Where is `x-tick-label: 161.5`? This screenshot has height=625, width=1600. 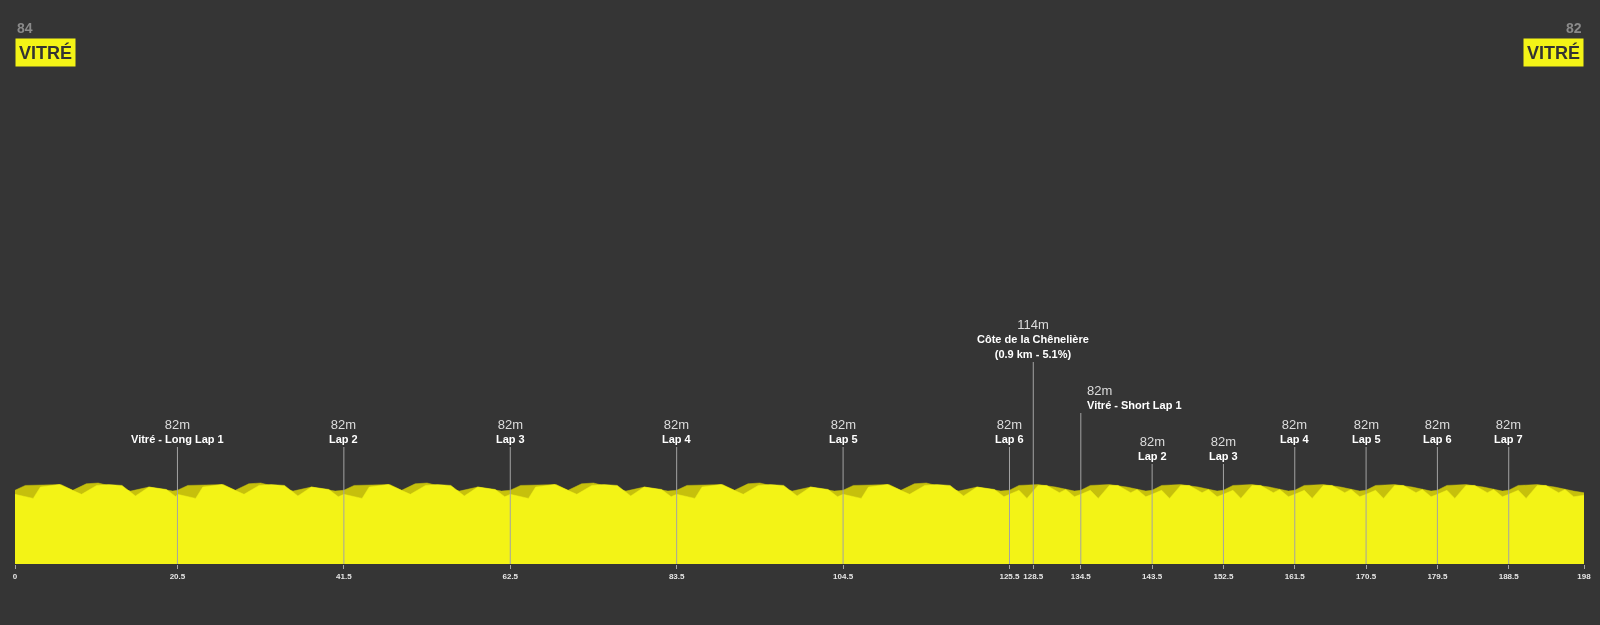 x-tick-label: 161.5 is located at coordinates (1295, 576).